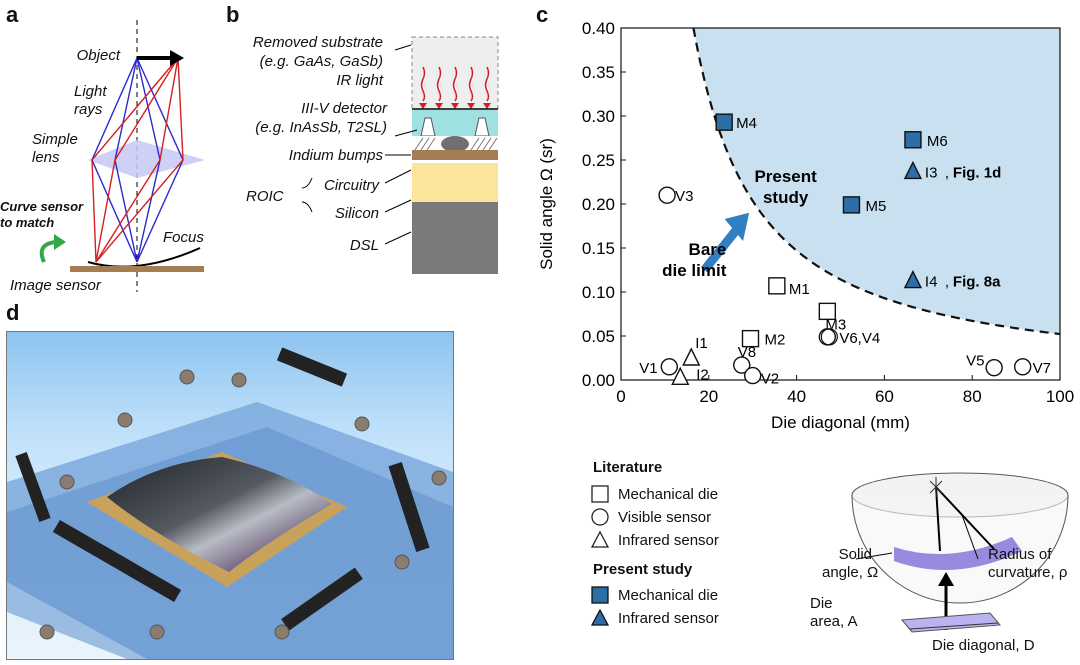 The height and width of the screenshot is (665, 1080). Describe the element at coordinates (650, 517) in the screenshot. I see `legend-literature-visible: Visible sensor` at that location.